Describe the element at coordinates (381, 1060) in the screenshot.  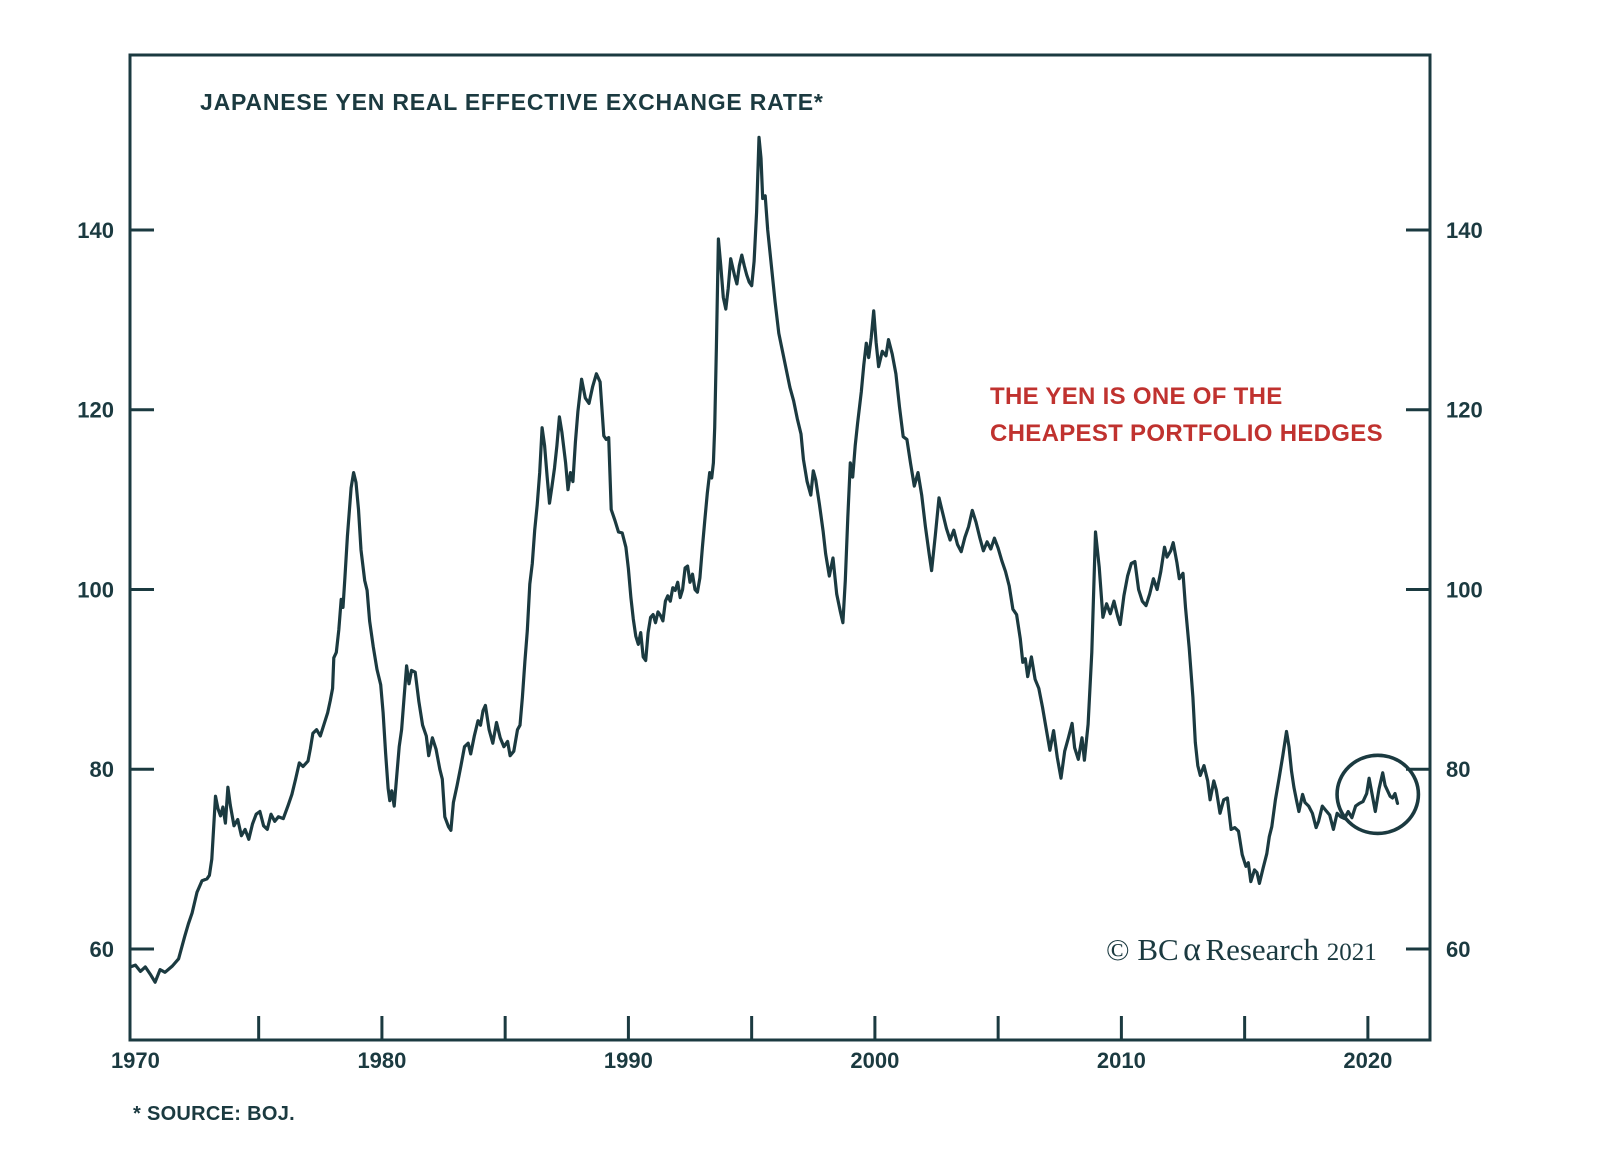
I see `x-axis-label-1980: 1980` at that location.